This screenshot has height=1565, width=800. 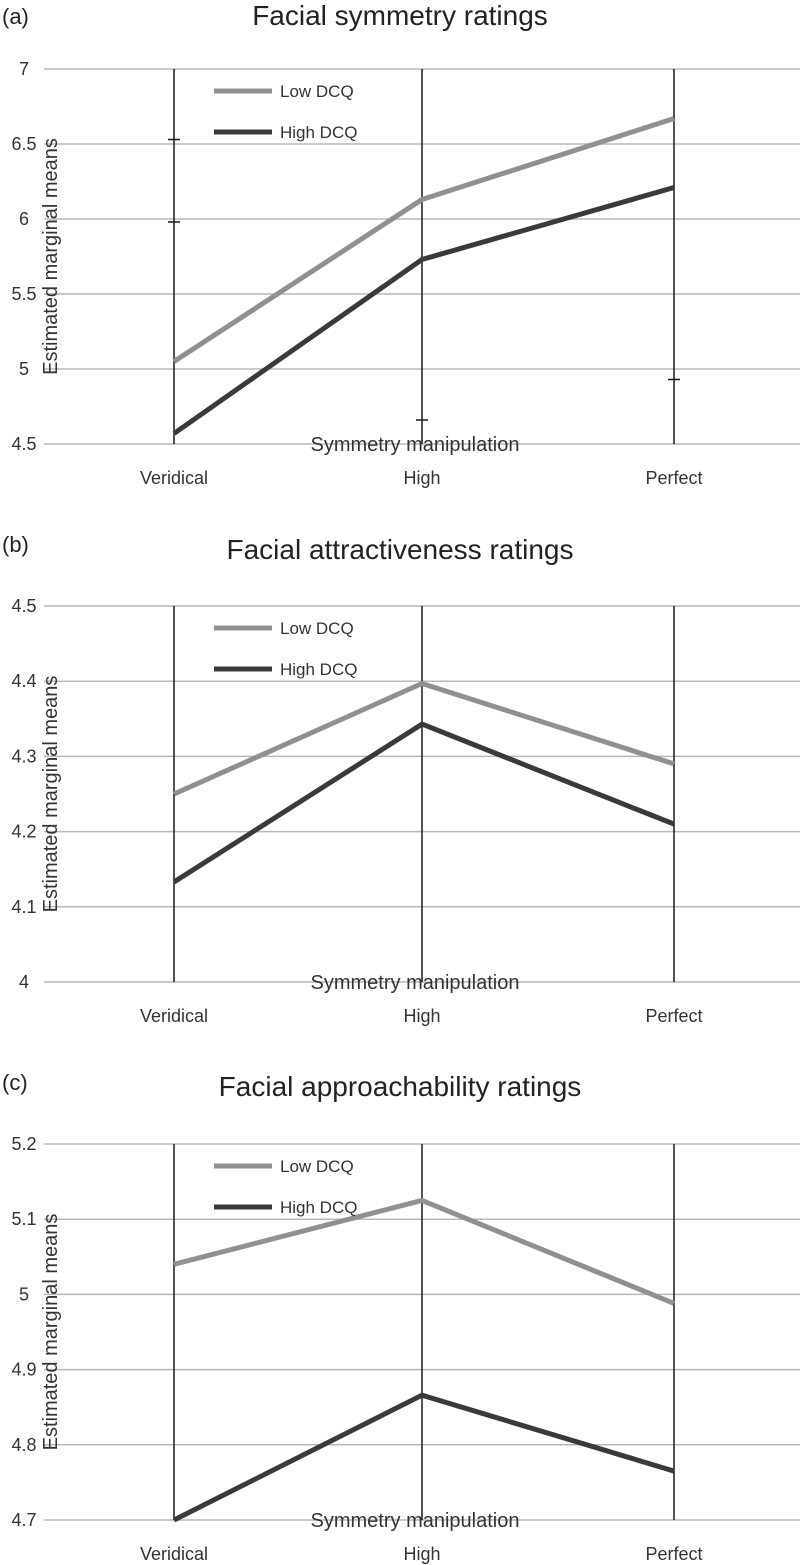 What do you see at coordinates (23, 1219) in the screenshot?
I see `y-tick-label: 5.1` at bounding box center [23, 1219].